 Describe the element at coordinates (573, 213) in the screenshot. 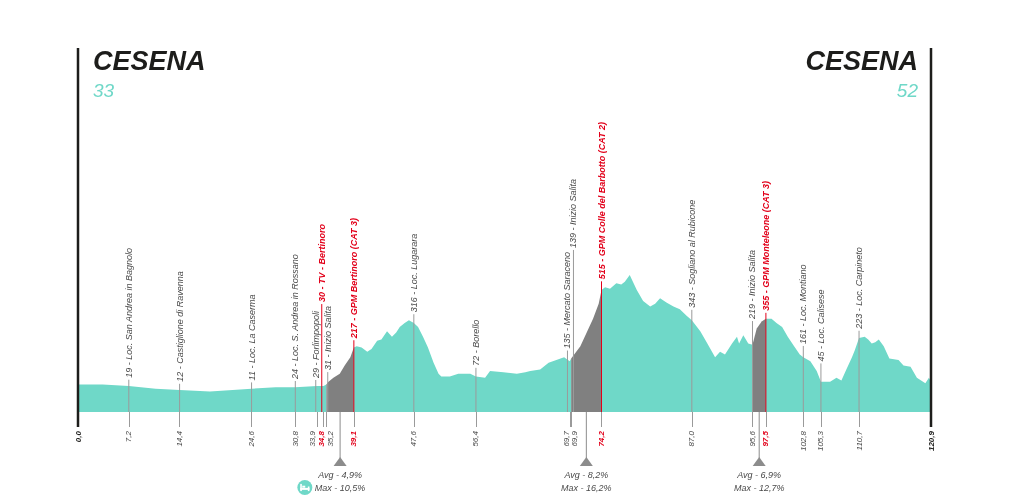

I see `ref-line-label: 139 - Inizio Salita` at that location.